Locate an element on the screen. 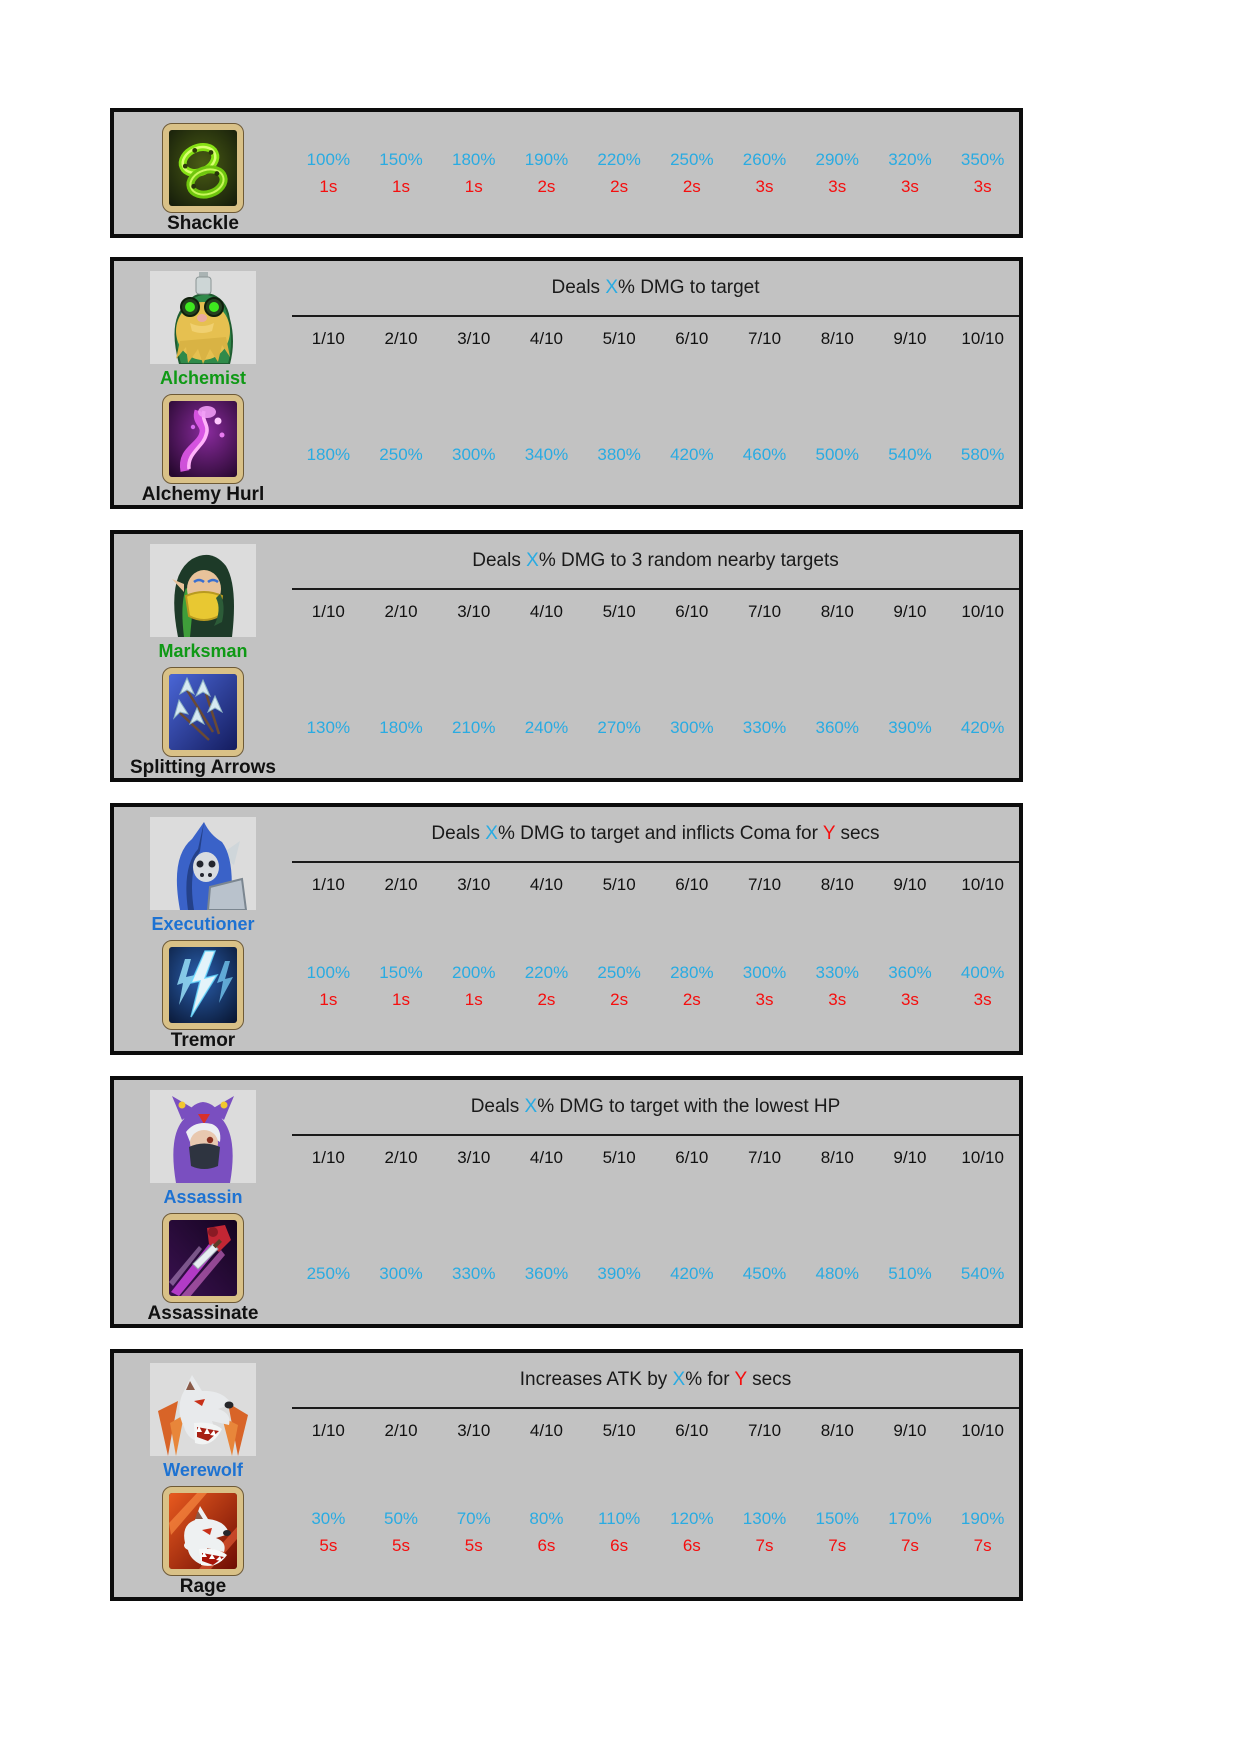  value-cell: 320% is located at coordinates (910, 159).